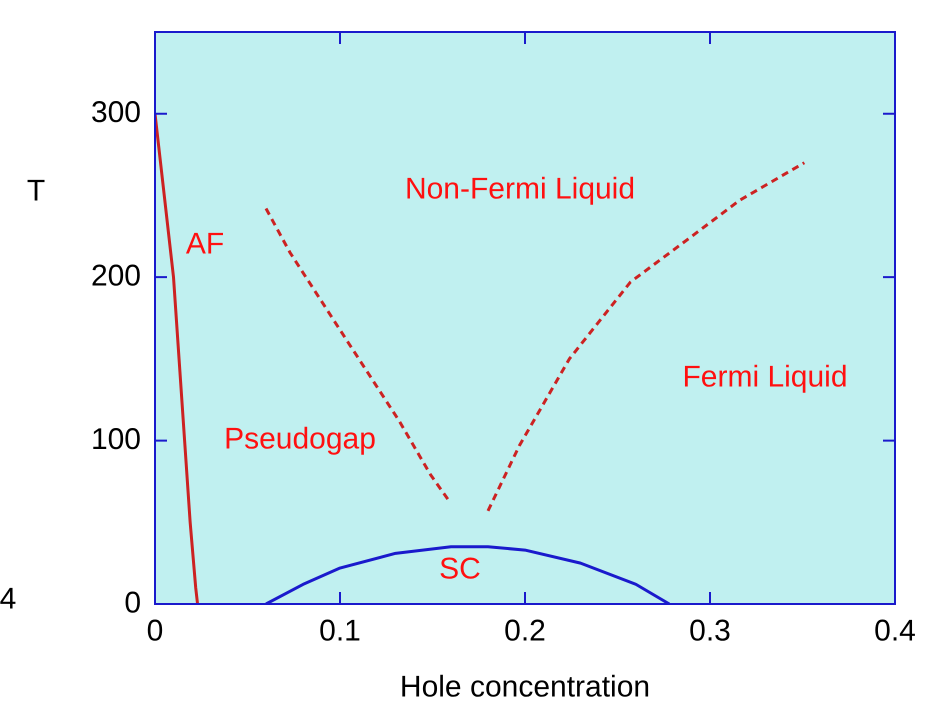  What do you see at coordinates (710, 631) in the screenshot?
I see `x-tick-label: 0.3` at bounding box center [710, 631].